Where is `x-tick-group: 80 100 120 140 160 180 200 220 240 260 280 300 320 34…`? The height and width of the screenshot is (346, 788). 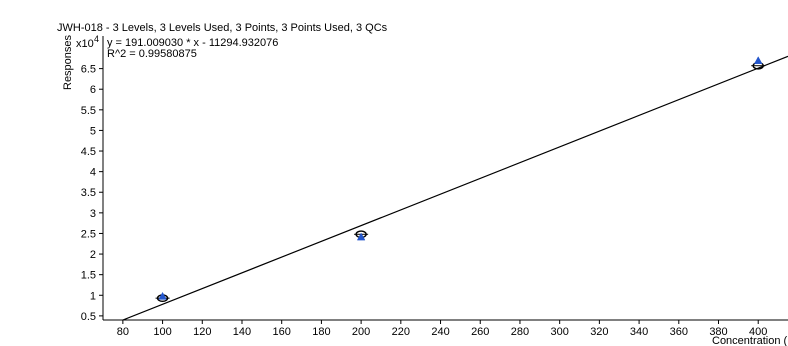
x-tick-group: 80 100 120 140 160 180 200 220 240 260 280 300 320 34… is located at coordinates (442, 329).